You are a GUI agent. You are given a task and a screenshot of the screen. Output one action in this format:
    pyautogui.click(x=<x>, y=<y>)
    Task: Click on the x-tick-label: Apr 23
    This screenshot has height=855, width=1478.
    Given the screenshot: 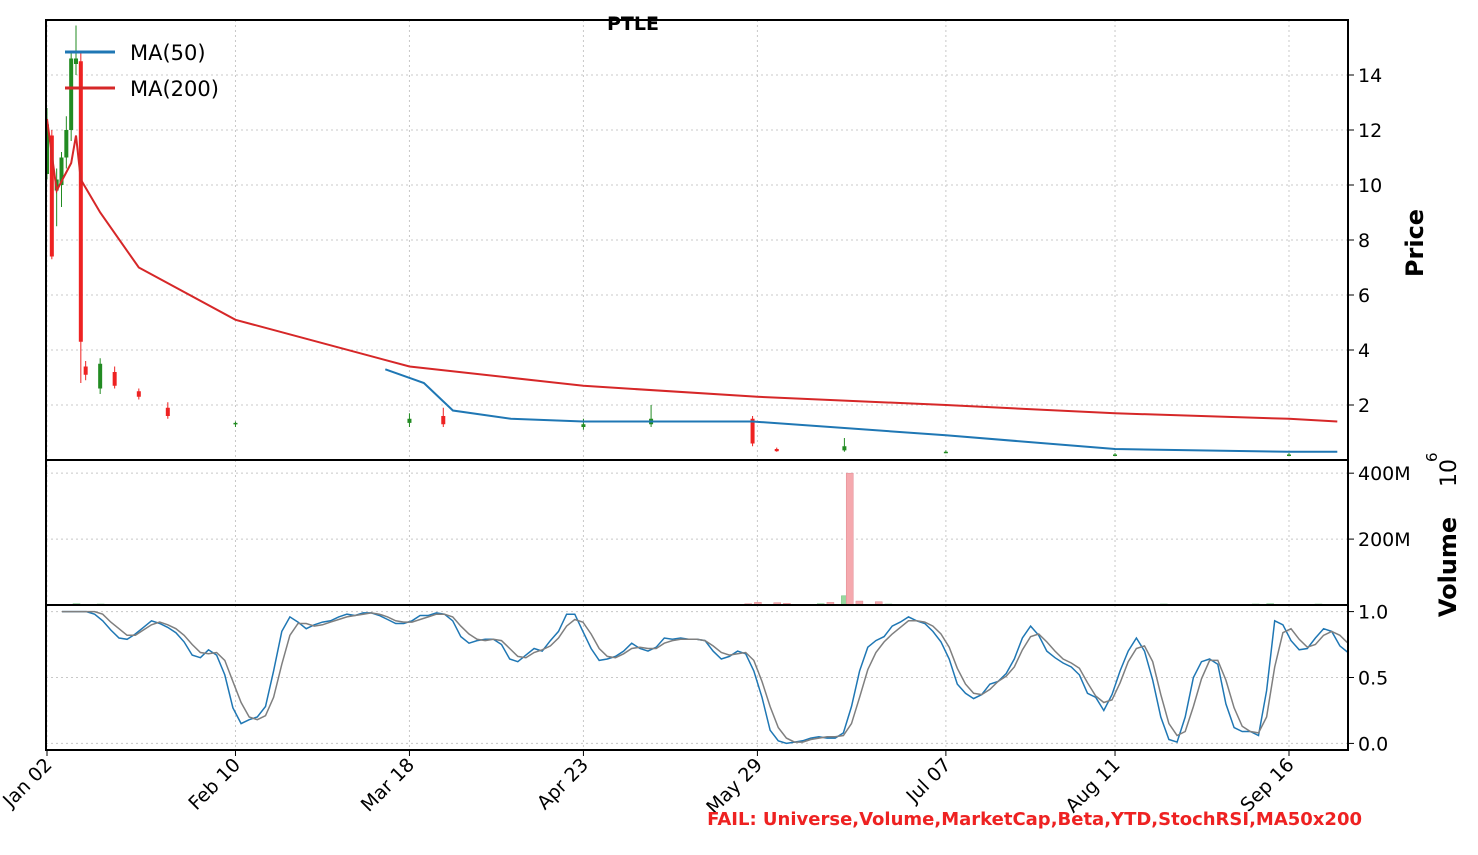 What is the action you would take?
    pyautogui.click(x=563, y=784)
    